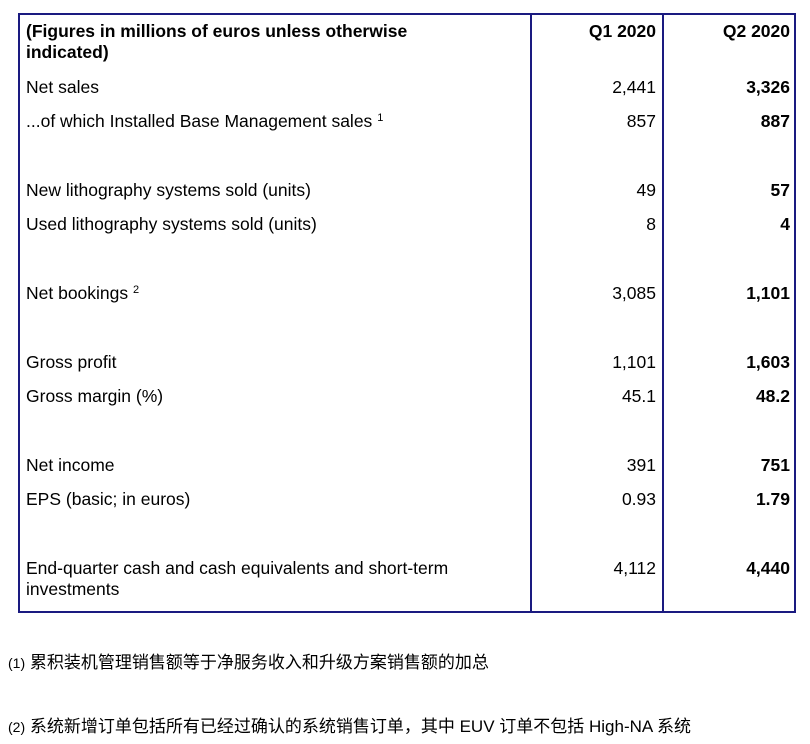  Describe the element at coordinates (380, 118) in the screenshot. I see `footnote-ref: 1` at that location.